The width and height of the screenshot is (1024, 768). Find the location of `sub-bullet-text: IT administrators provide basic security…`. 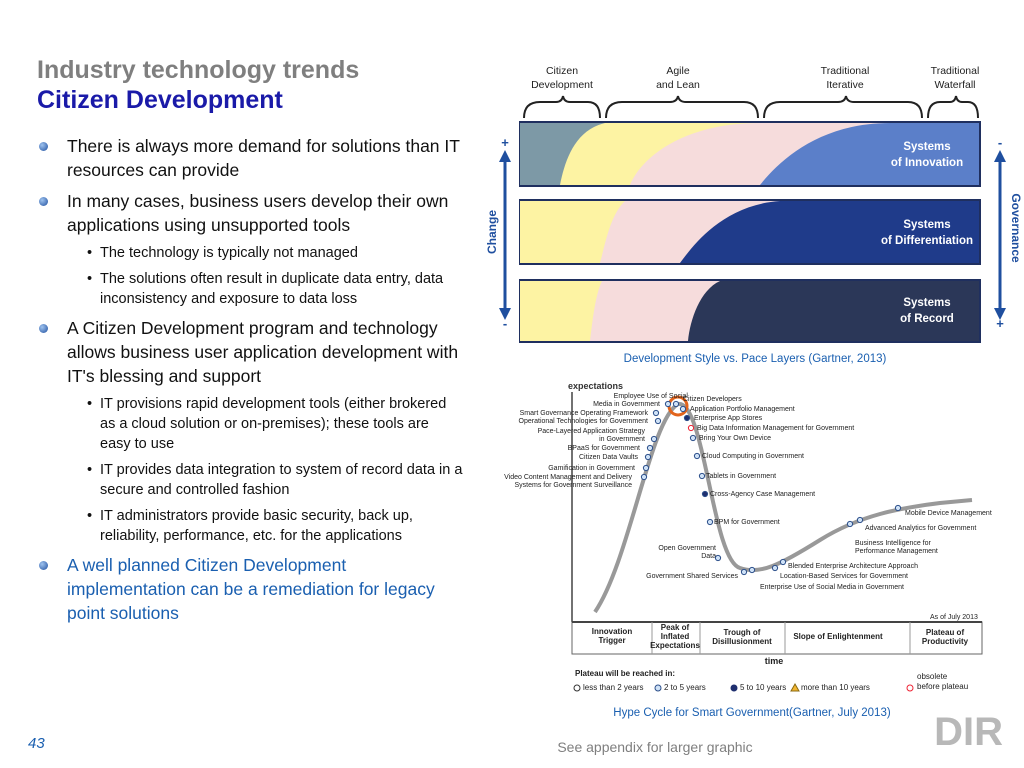

sub-bullet-text: IT administrators provide basic security… is located at coordinates (256, 526).